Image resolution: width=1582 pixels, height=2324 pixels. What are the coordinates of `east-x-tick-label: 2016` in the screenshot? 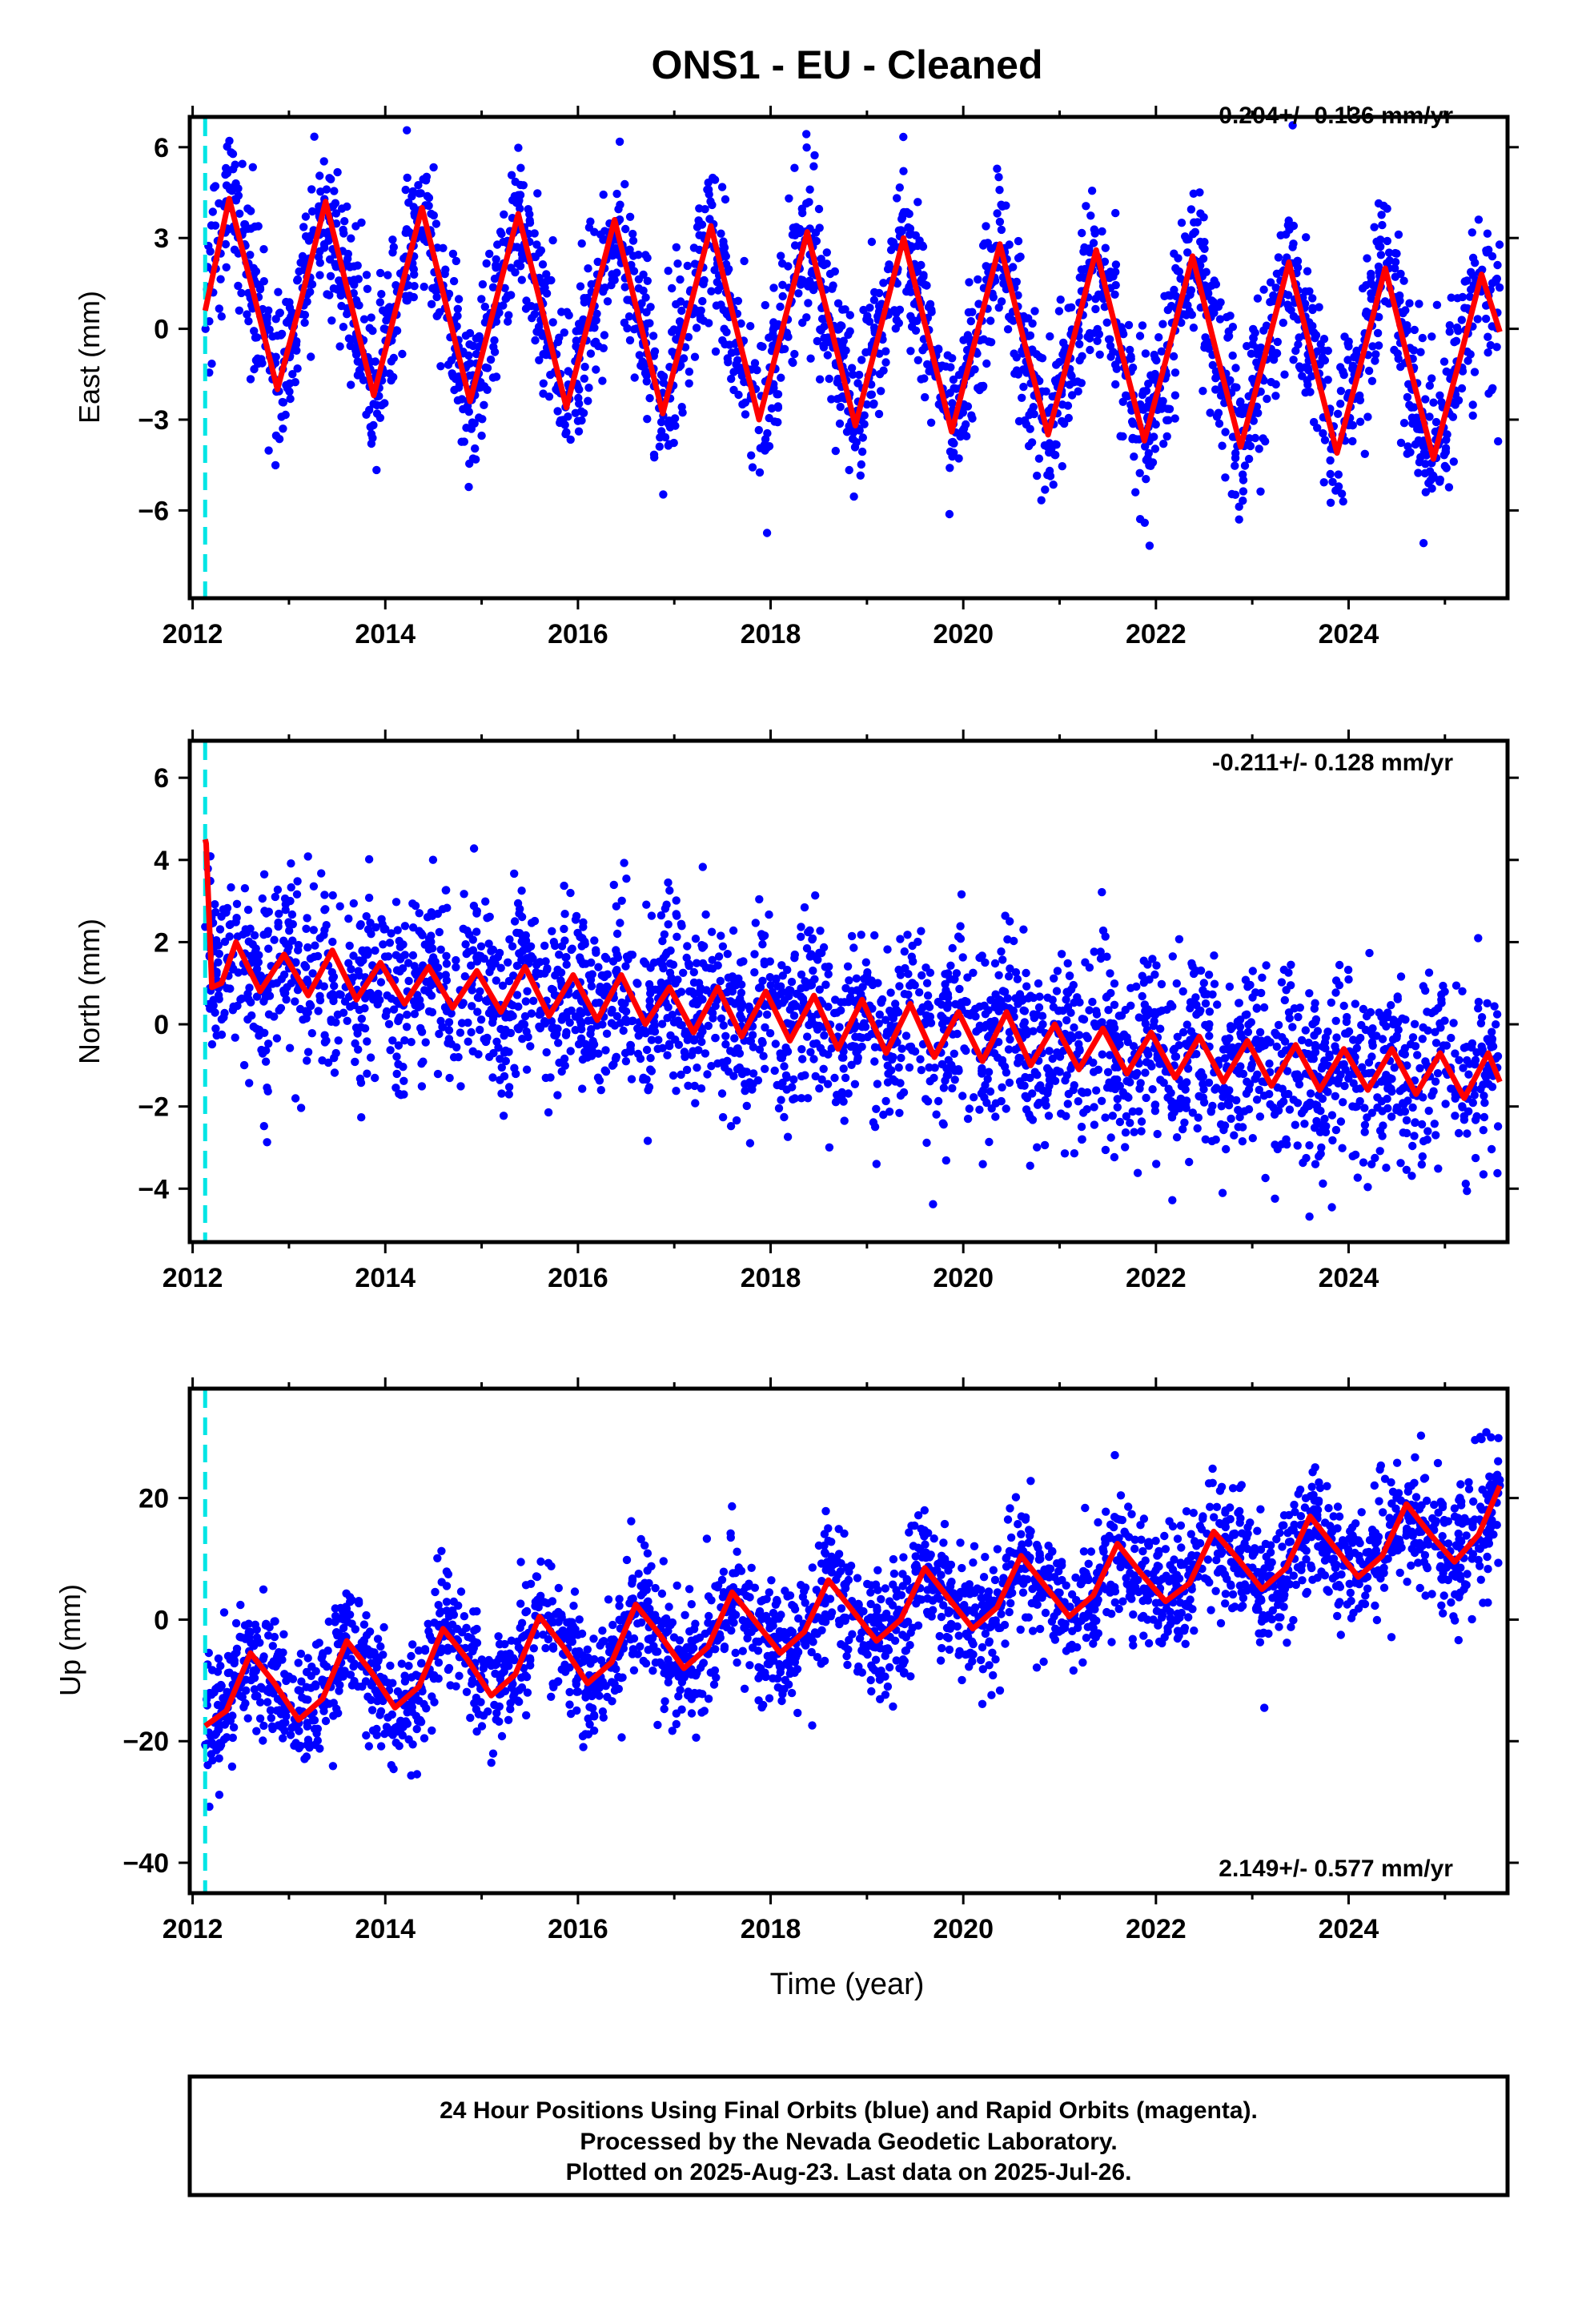 It's located at (578, 634).